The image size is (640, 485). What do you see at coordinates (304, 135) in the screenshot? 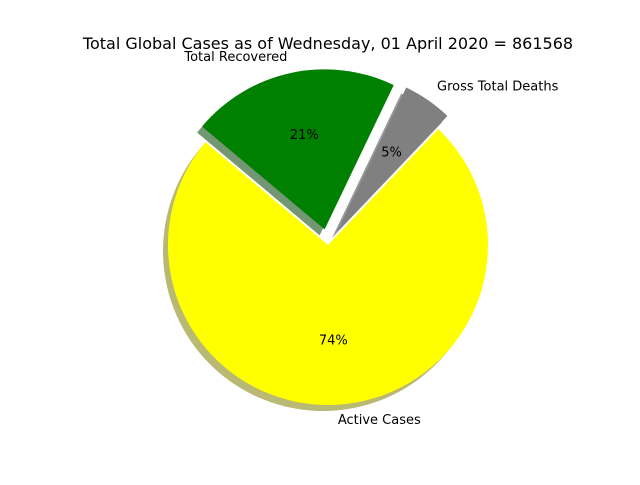
I see `slice-percent-total-recovered: 21%` at bounding box center [304, 135].